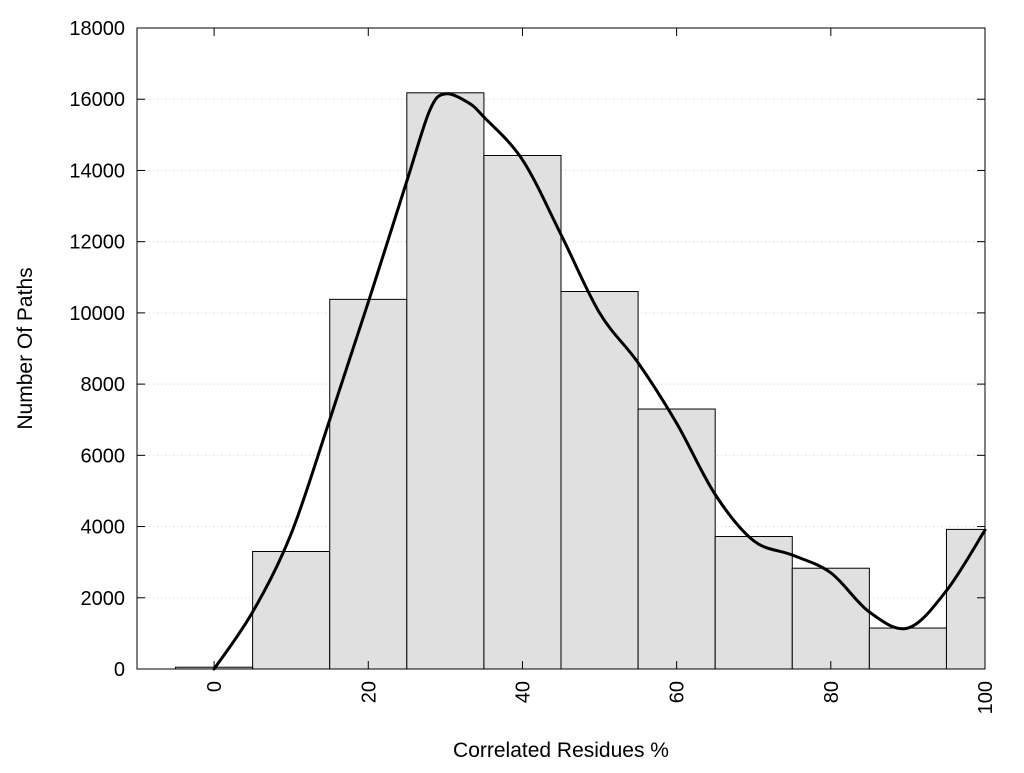 Image resolution: width=1024 pixels, height=773 pixels. Describe the element at coordinates (97, 100) in the screenshot. I see `y-tick-label: 16000` at that location.